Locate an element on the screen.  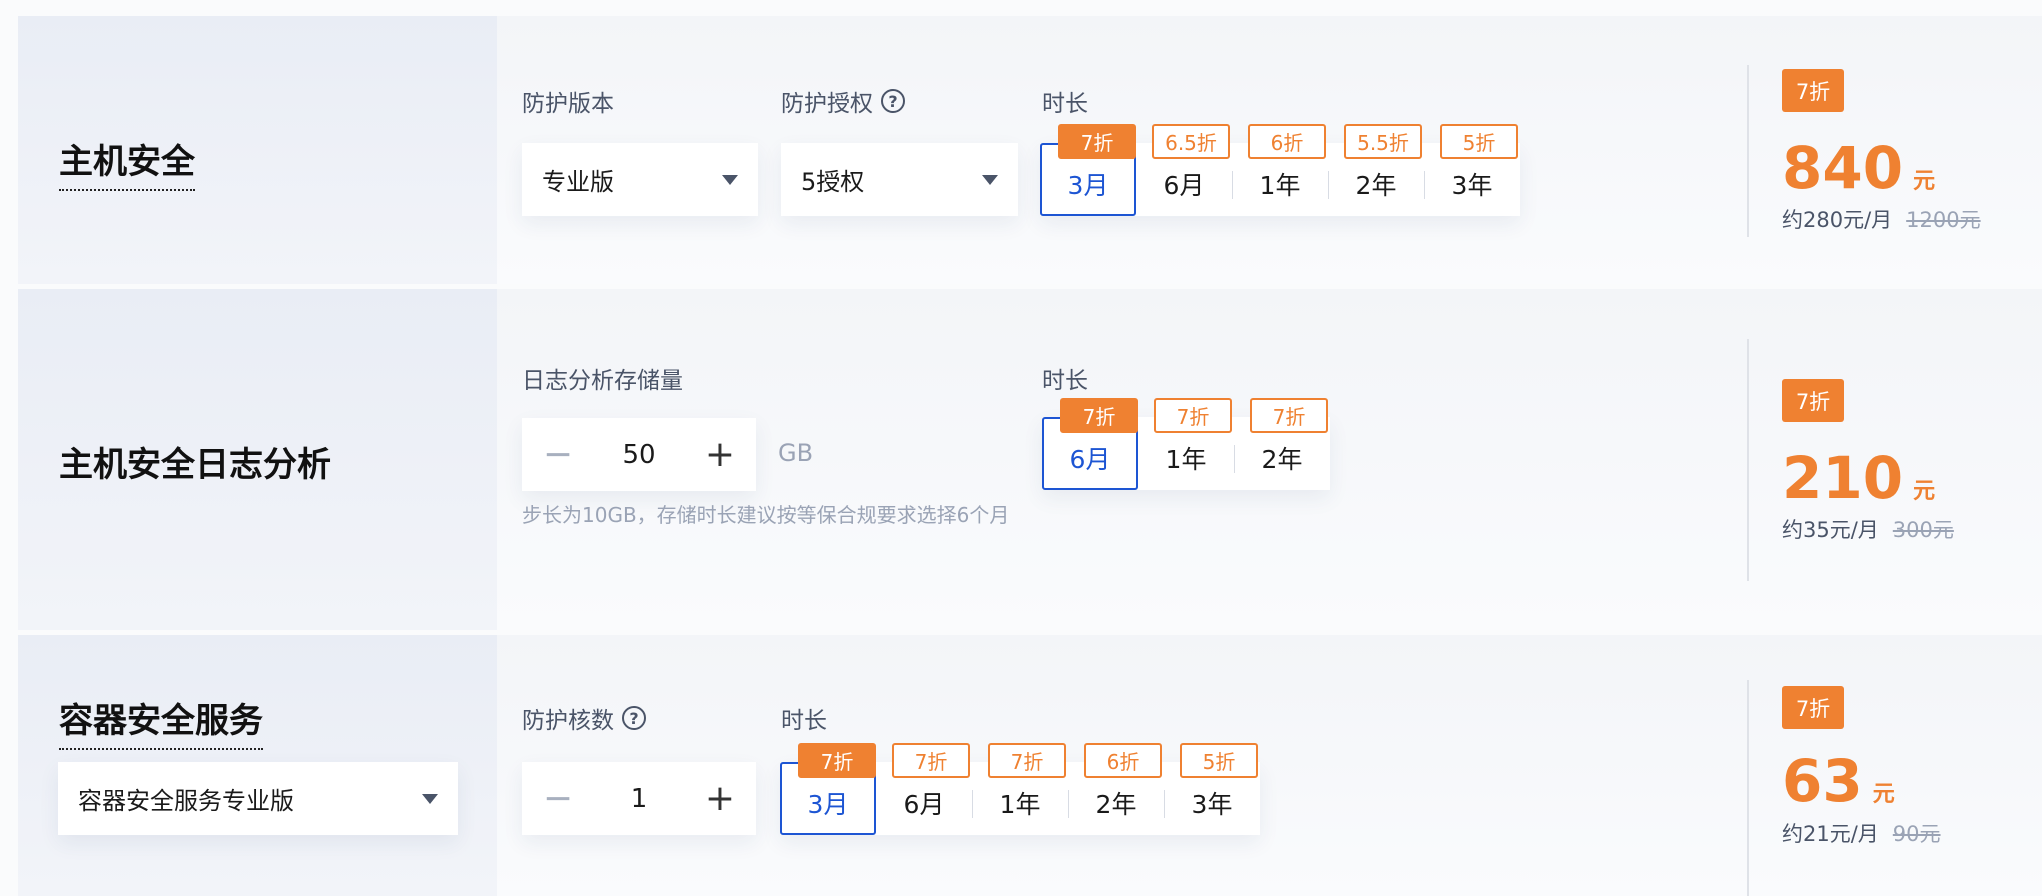
cores-input: 1 is located at coordinates (639, 798).